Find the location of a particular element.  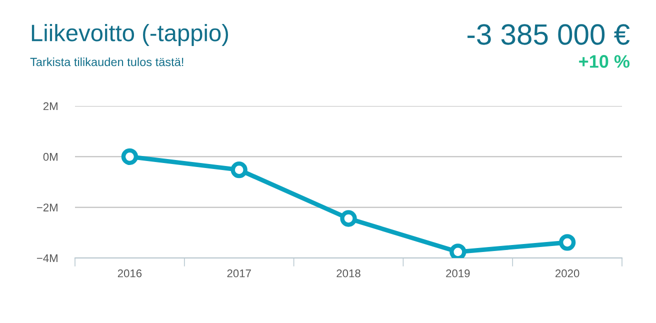

x-tick-label: 2019 is located at coordinates (458, 273).